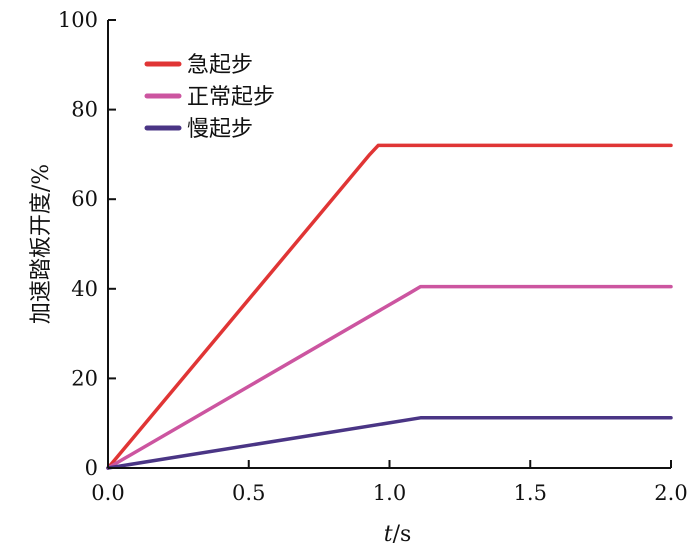 Image resolution: width=700 pixels, height=558 pixels. What do you see at coordinates (220, 129) in the screenshot?
I see `legend-label-3: 慢起步` at bounding box center [220, 129].